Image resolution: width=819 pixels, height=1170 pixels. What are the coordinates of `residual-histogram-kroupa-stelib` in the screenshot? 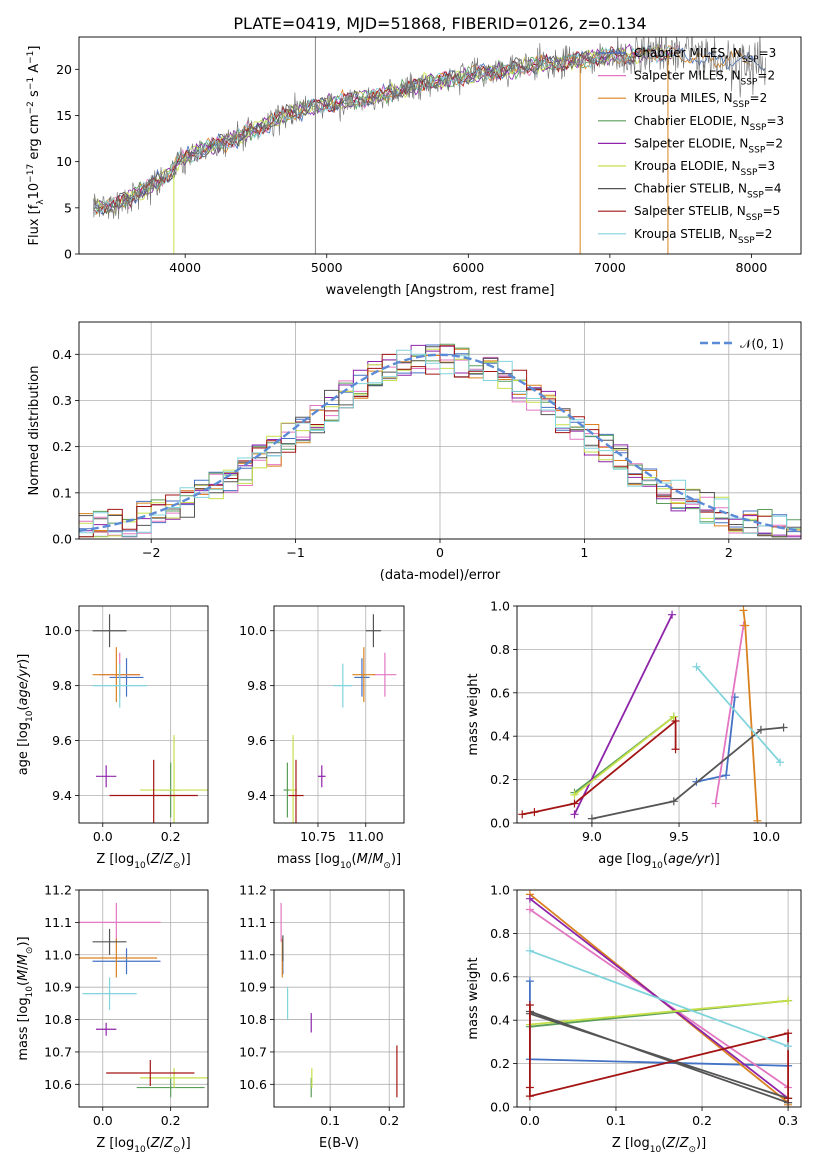 It's located at (440, 443).